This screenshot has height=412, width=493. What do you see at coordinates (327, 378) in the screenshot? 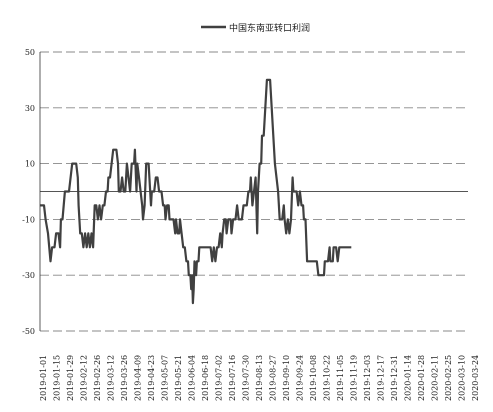
I see `x-tick-label: 2019-10-22` at bounding box center [327, 378].